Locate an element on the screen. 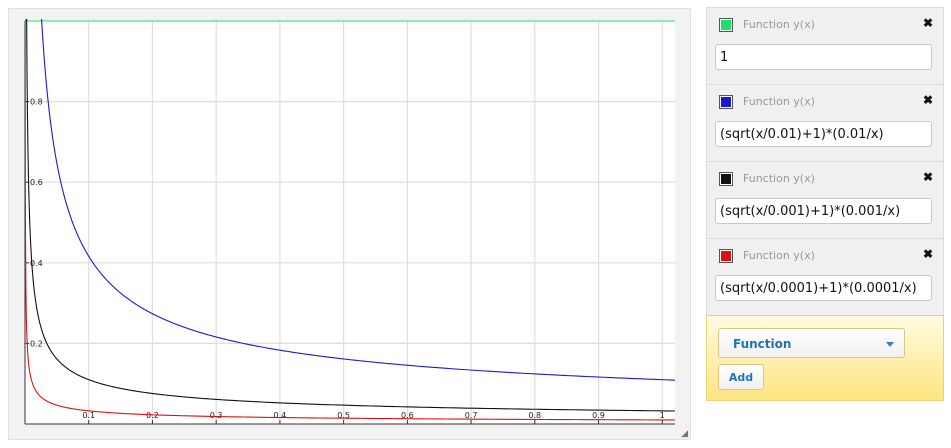 The height and width of the screenshot is (448, 951). function-type-select: Function is located at coordinates (811, 343).